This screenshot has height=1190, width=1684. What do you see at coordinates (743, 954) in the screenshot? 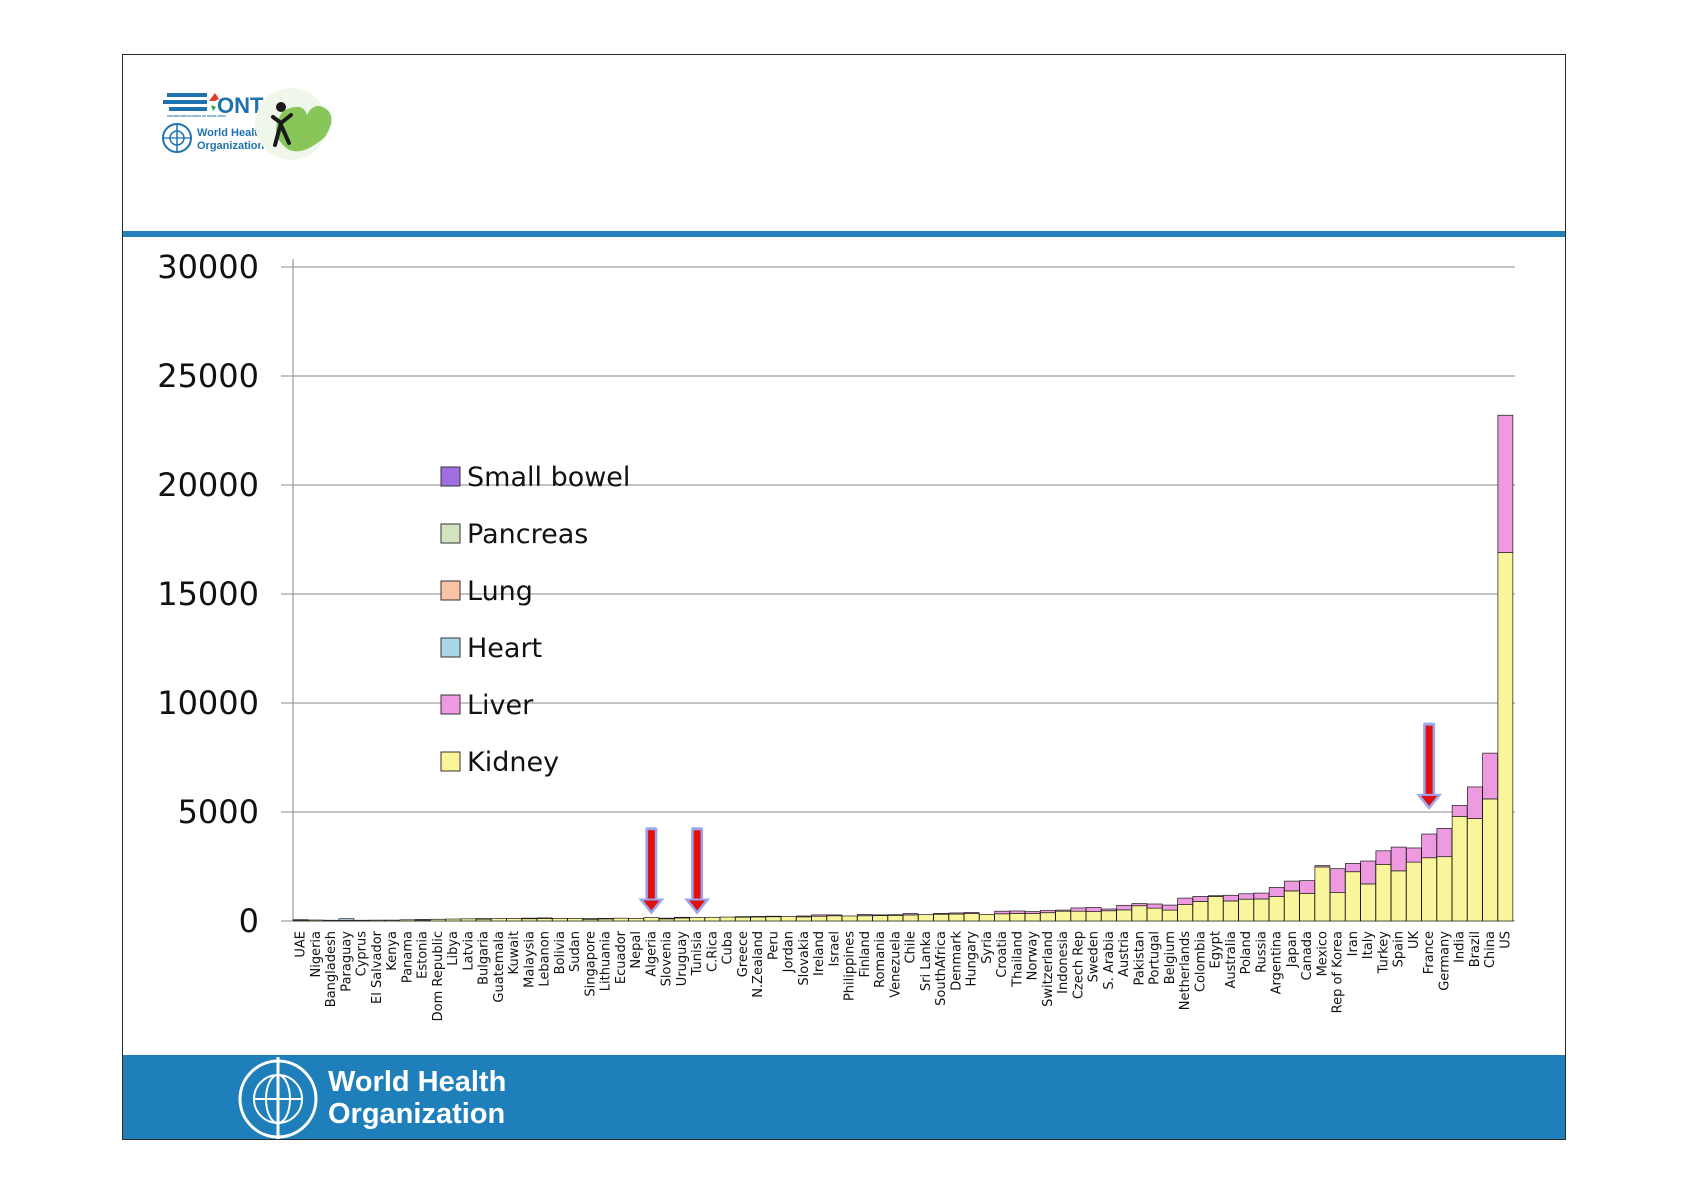
I see `x-tick-label: Greece` at bounding box center [743, 954].